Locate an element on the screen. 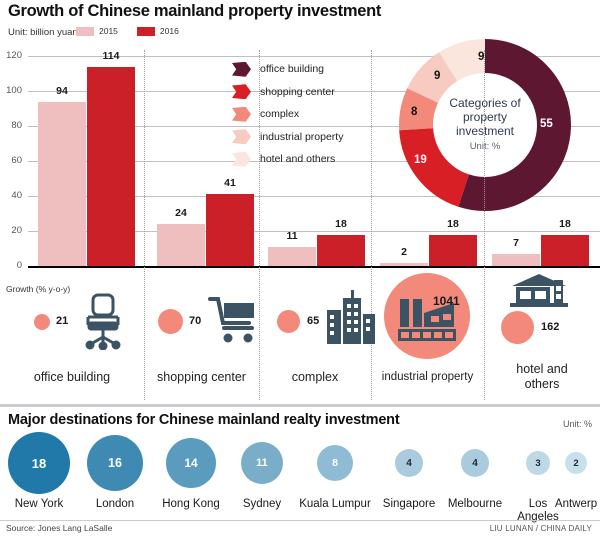 This screenshot has width=600, height=543. destination-value: 8 is located at coordinates (335, 463).